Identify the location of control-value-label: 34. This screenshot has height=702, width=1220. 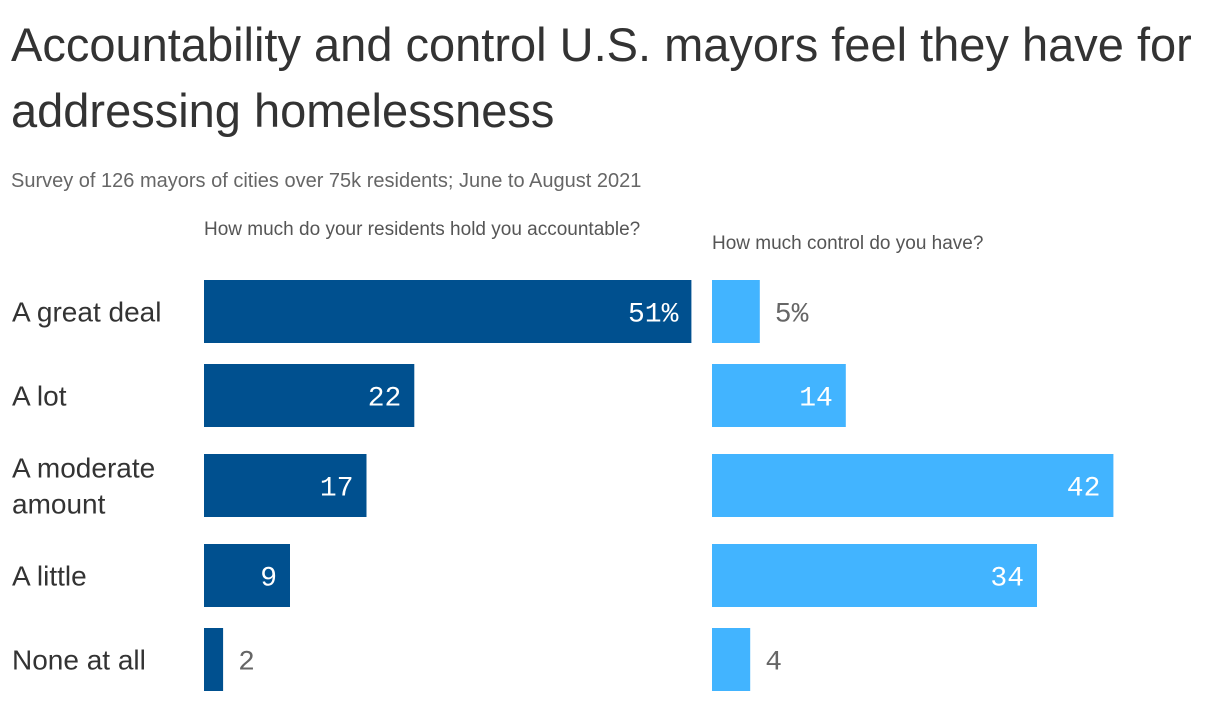
(1007, 579).